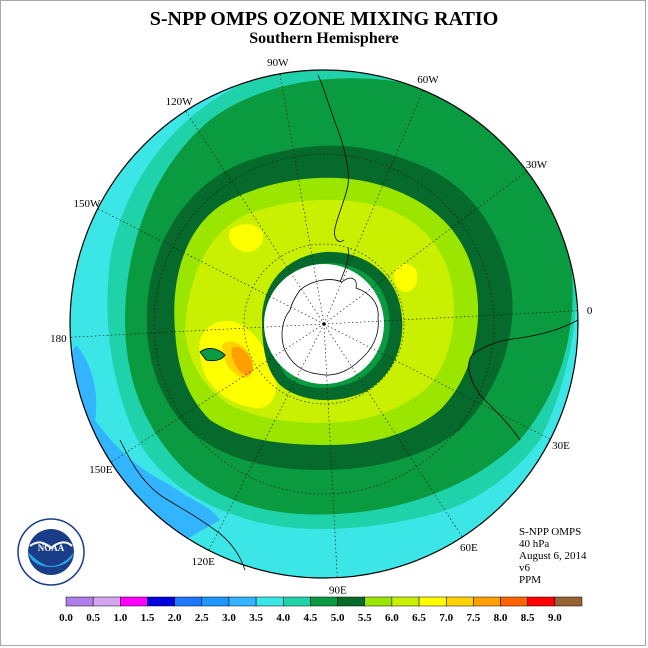 The width and height of the screenshot is (648, 648). What do you see at coordinates (204, 562) in the screenshot?
I see `longitude-label-120e: 120E` at bounding box center [204, 562].